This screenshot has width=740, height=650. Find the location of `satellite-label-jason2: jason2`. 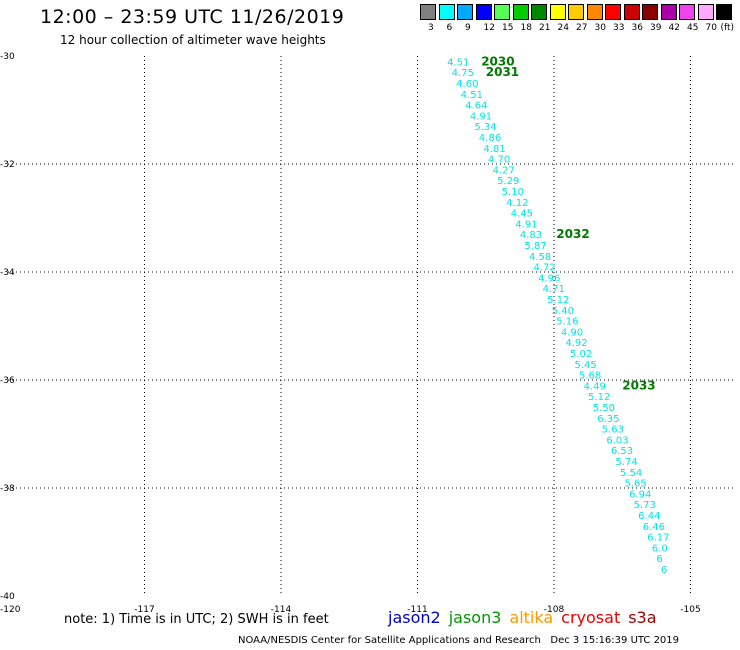

satellite-label-jason2: jason2 is located at coordinates (414, 617).